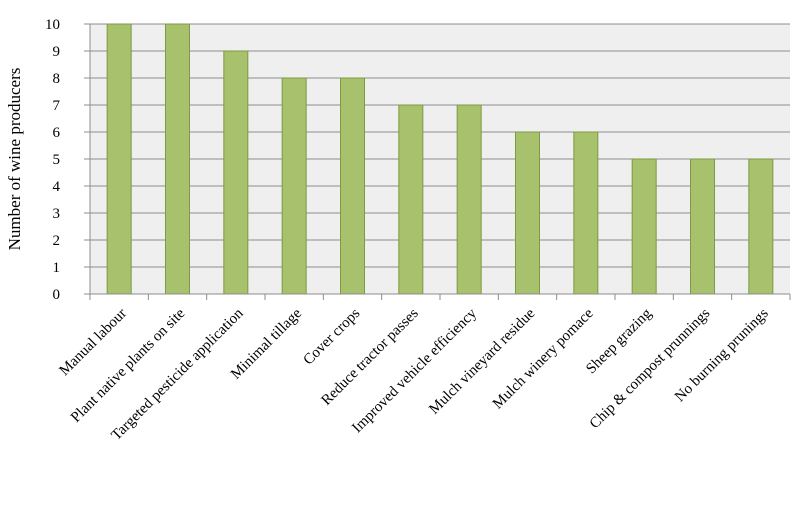 The width and height of the screenshot is (800, 509). What do you see at coordinates (650, 368) in the screenshot?
I see `x-tick-label: Chip & compost prunnings` at bounding box center [650, 368].